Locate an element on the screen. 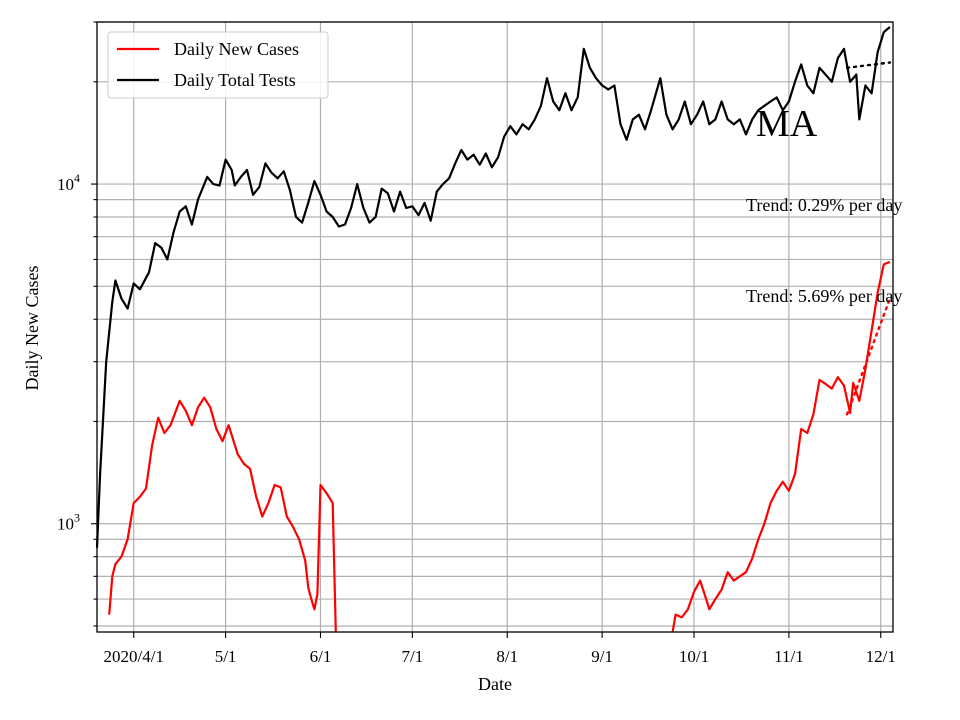 The height and width of the screenshot is (720, 960). x-tick-label: 9/1 is located at coordinates (602, 656).